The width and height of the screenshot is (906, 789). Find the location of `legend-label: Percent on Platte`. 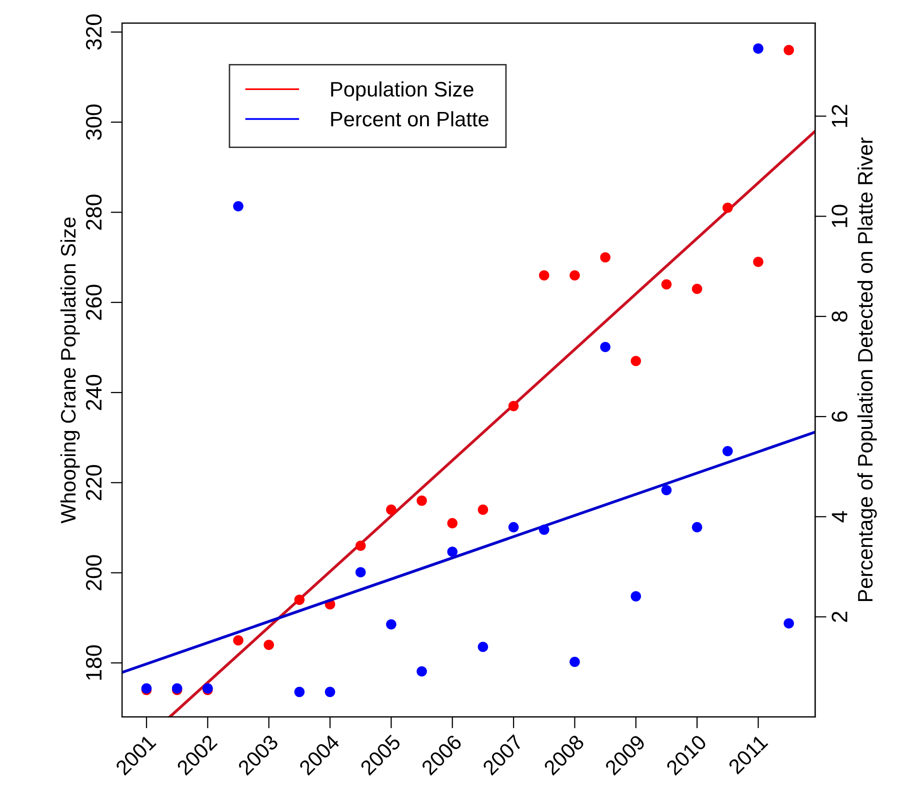

legend-label: Percent on Platte is located at coordinates (409, 118).